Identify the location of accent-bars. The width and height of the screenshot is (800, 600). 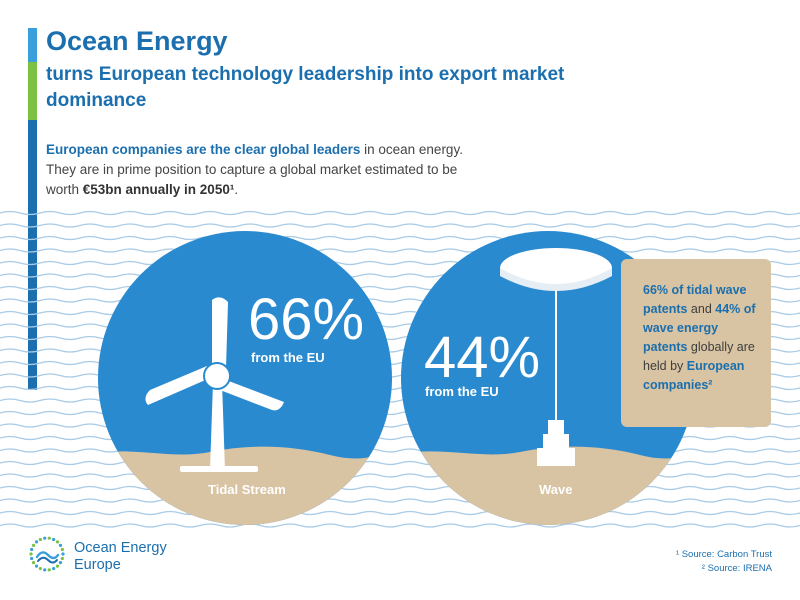
(32, 209).